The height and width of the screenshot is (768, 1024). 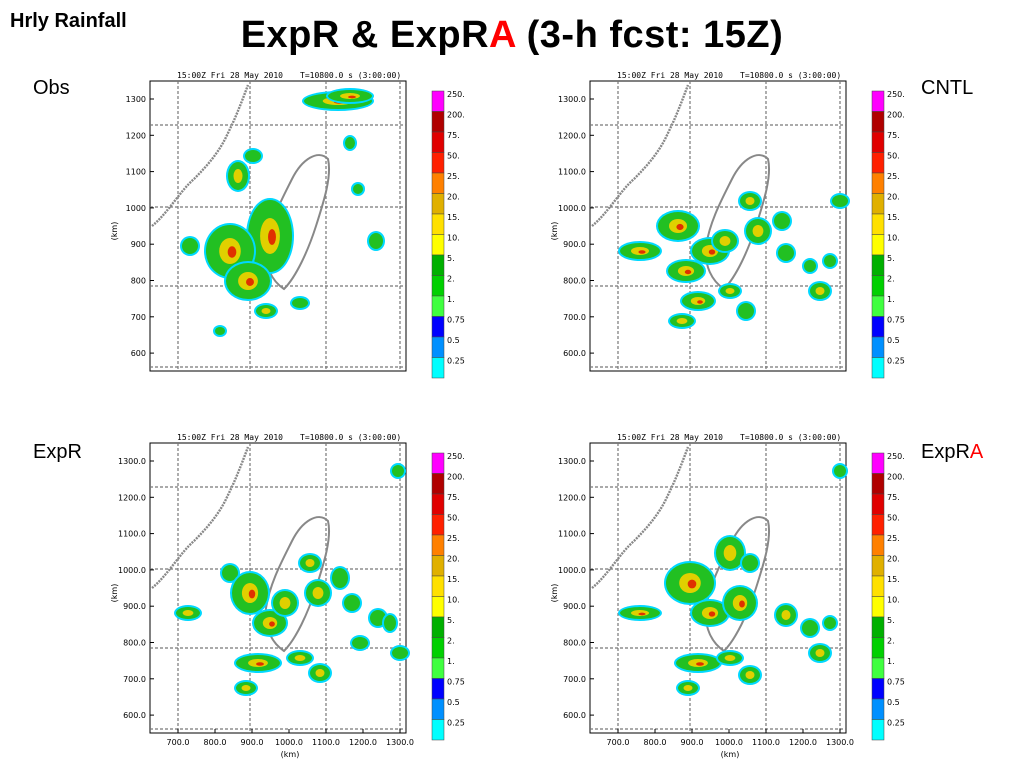 What do you see at coordinates (138, 244) in the screenshot?
I see `y-tick-label: 900` at bounding box center [138, 244].